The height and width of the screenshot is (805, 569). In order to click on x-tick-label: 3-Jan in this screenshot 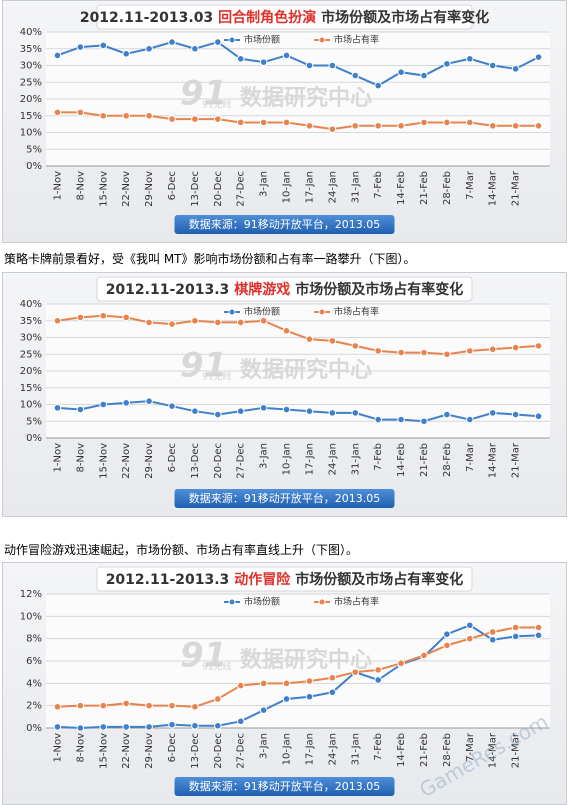, I will do `click(264, 746)`.